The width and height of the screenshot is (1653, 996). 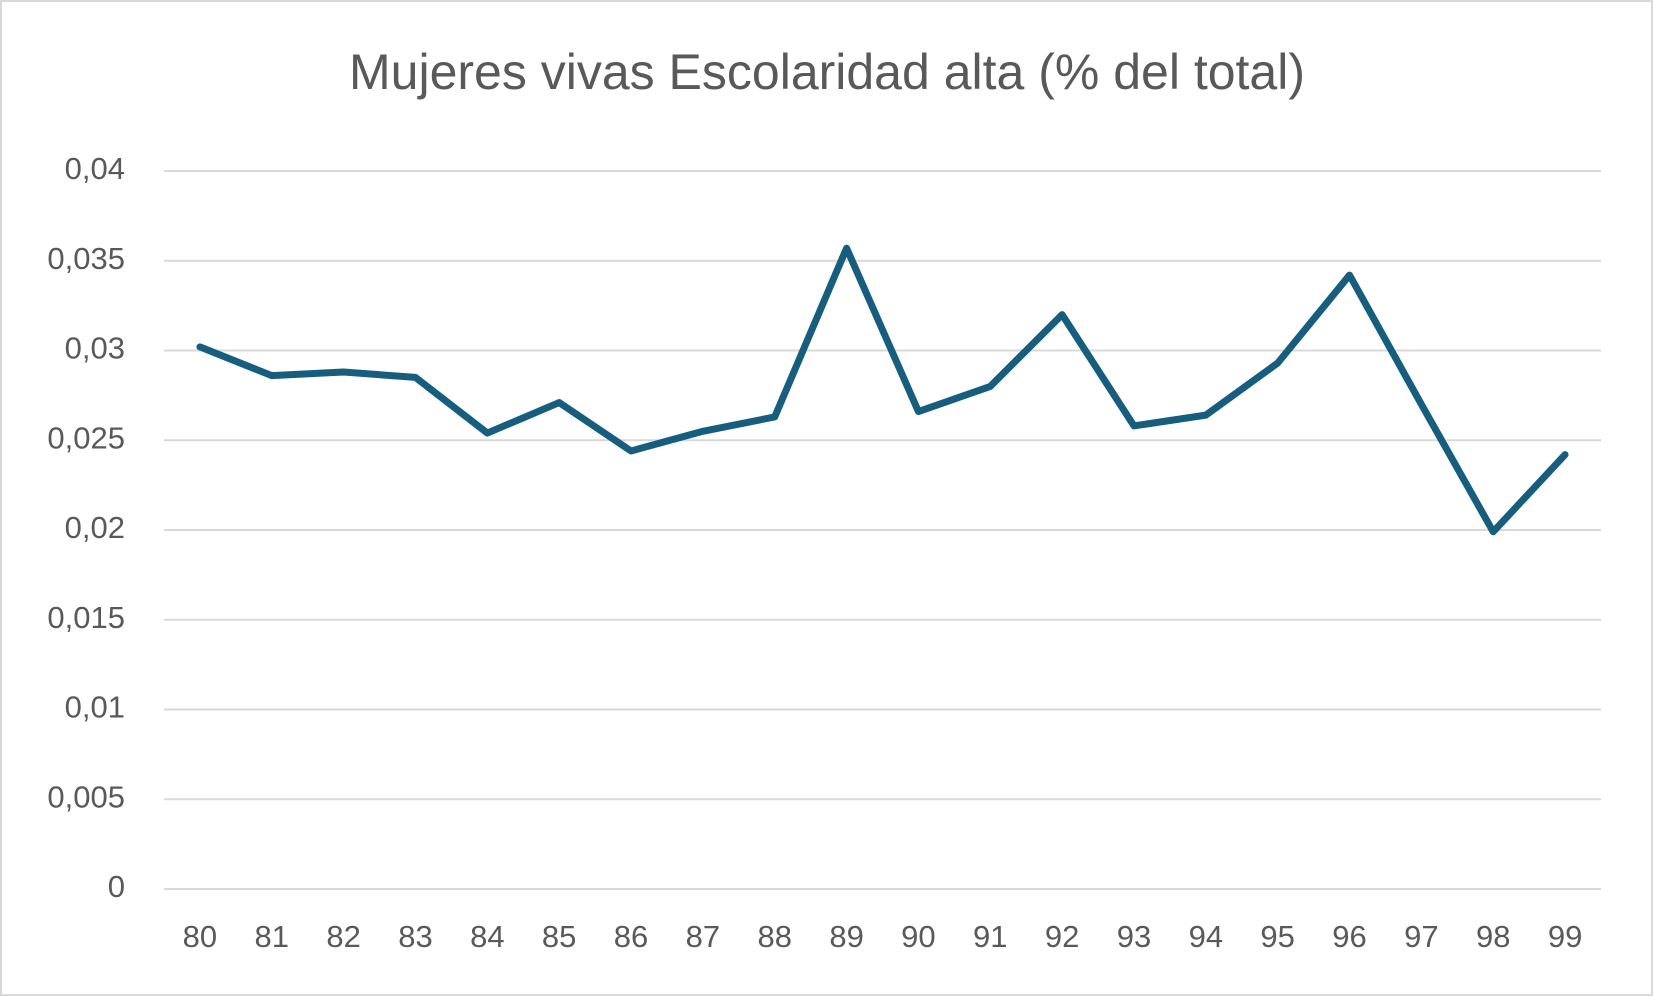 I want to click on x-tick-label: 91, so click(x=990, y=936).